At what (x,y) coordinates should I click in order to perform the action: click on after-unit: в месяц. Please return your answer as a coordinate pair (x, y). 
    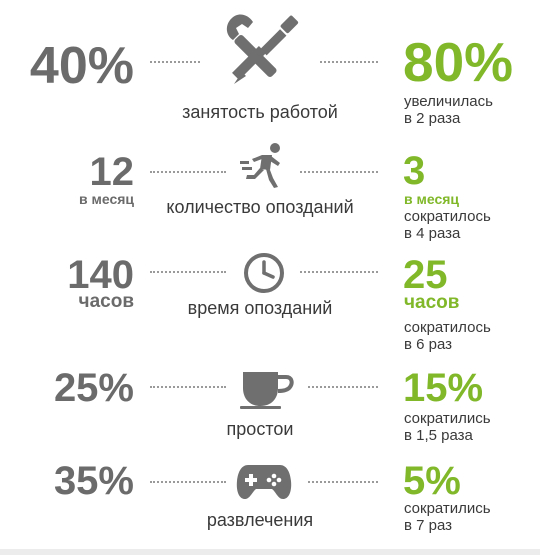
    Looking at the image, I should click on (432, 199).